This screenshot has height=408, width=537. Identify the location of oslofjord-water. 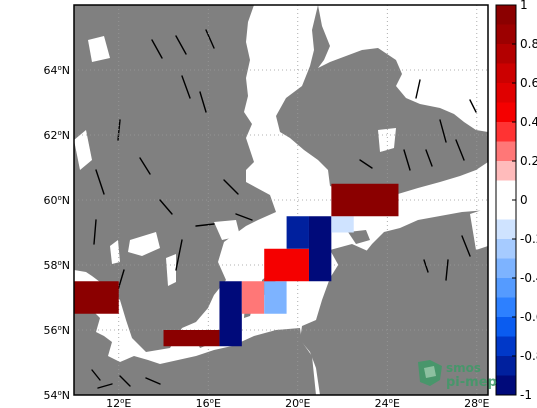
(115, 252).